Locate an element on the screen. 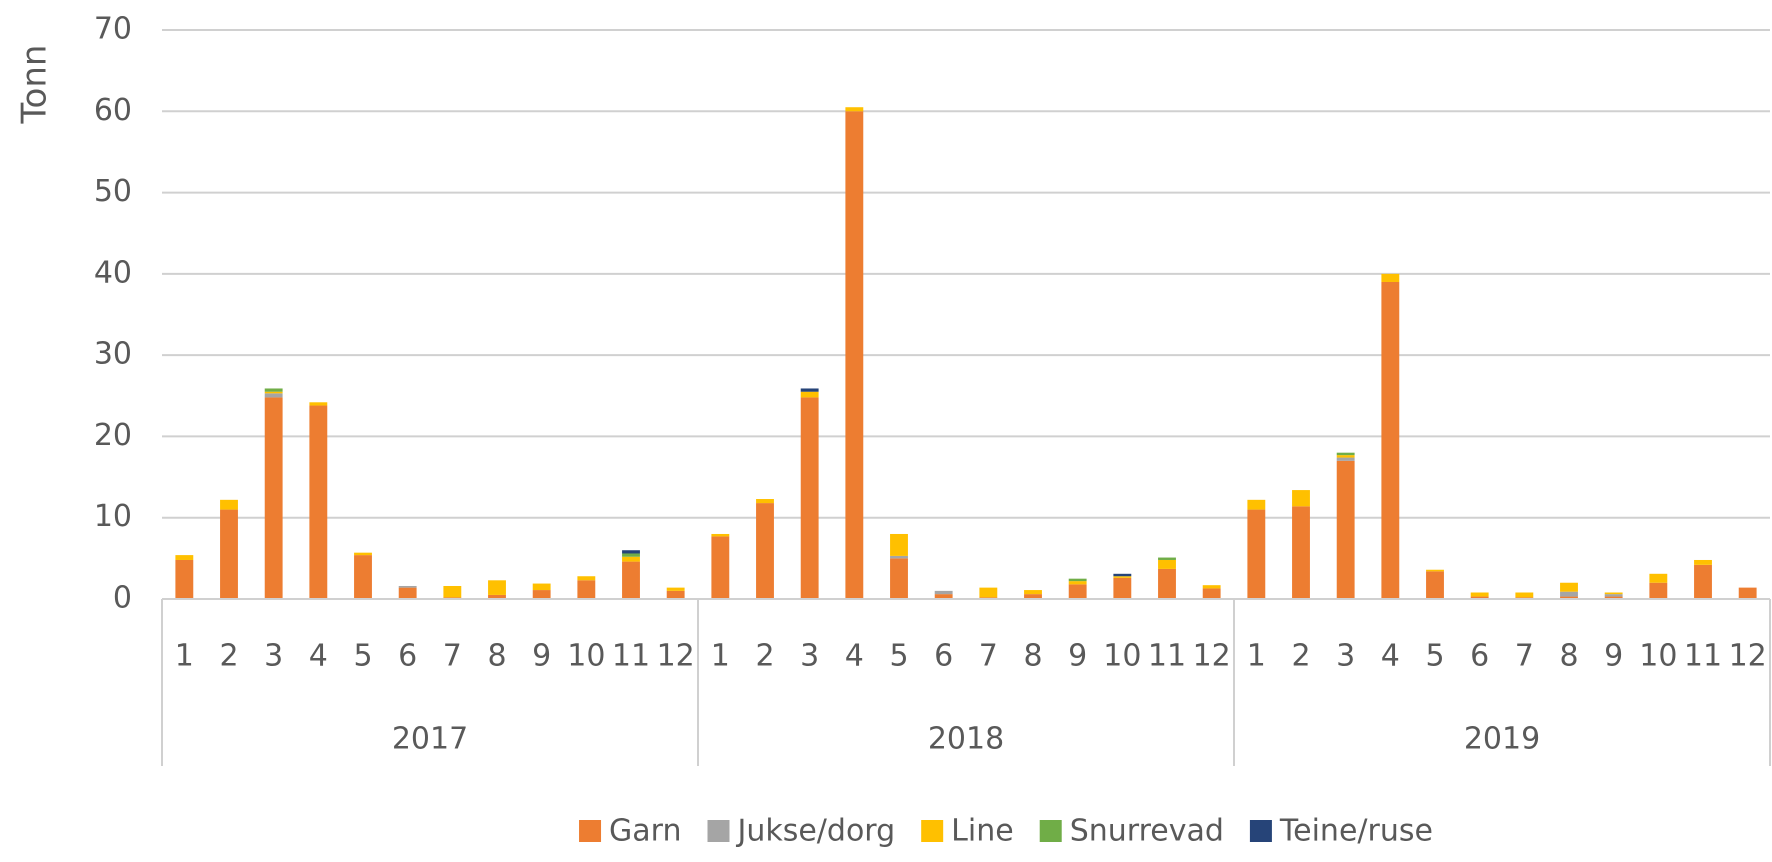  group-label: 2019 is located at coordinates (1502, 739).